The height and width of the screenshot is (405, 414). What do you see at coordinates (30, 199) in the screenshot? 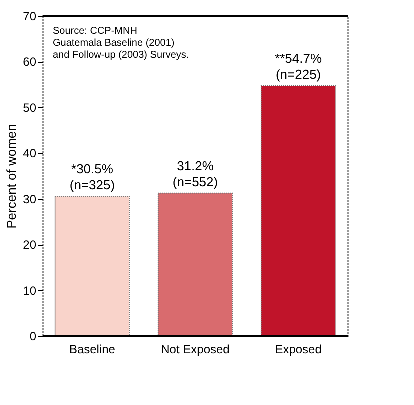
I see `y-tick-label: 30` at bounding box center [30, 199].